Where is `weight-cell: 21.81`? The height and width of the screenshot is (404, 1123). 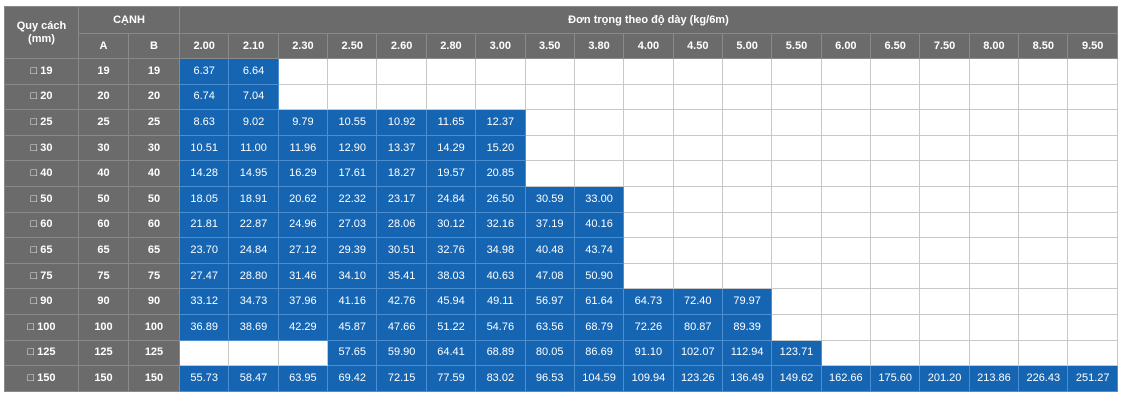 weight-cell: 21.81 is located at coordinates (204, 225).